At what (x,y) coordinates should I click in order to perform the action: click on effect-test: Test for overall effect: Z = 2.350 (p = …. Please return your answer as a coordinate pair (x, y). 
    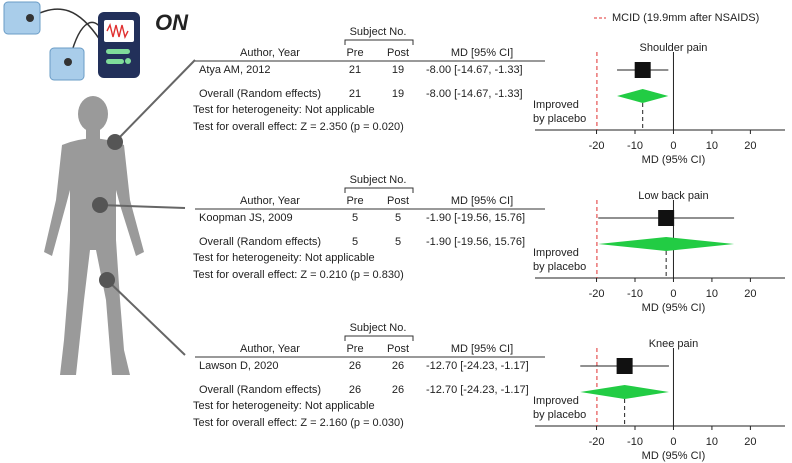
    Looking at the image, I should click on (298, 127).